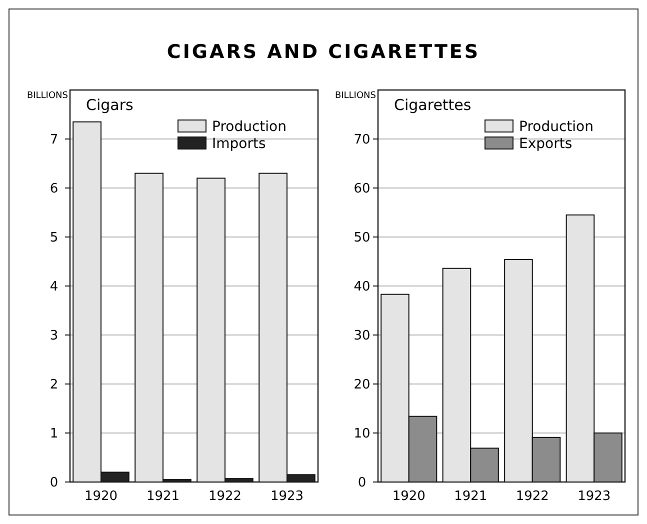  What do you see at coordinates (54, 238) in the screenshot?
I see `y-tick-label: 5` at bounding box center [54, 238].